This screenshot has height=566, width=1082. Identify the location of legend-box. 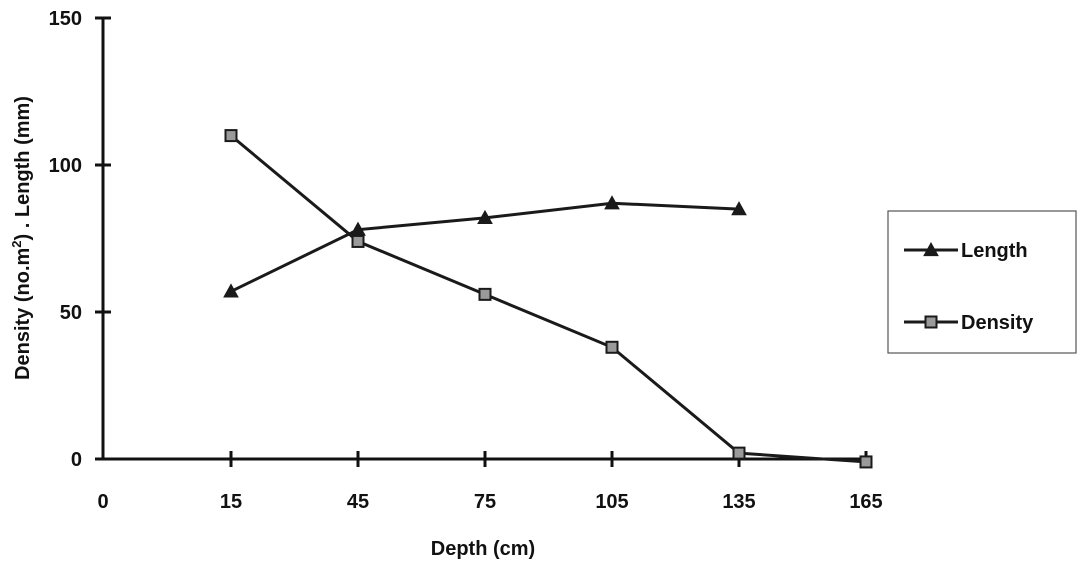
(982, 282).